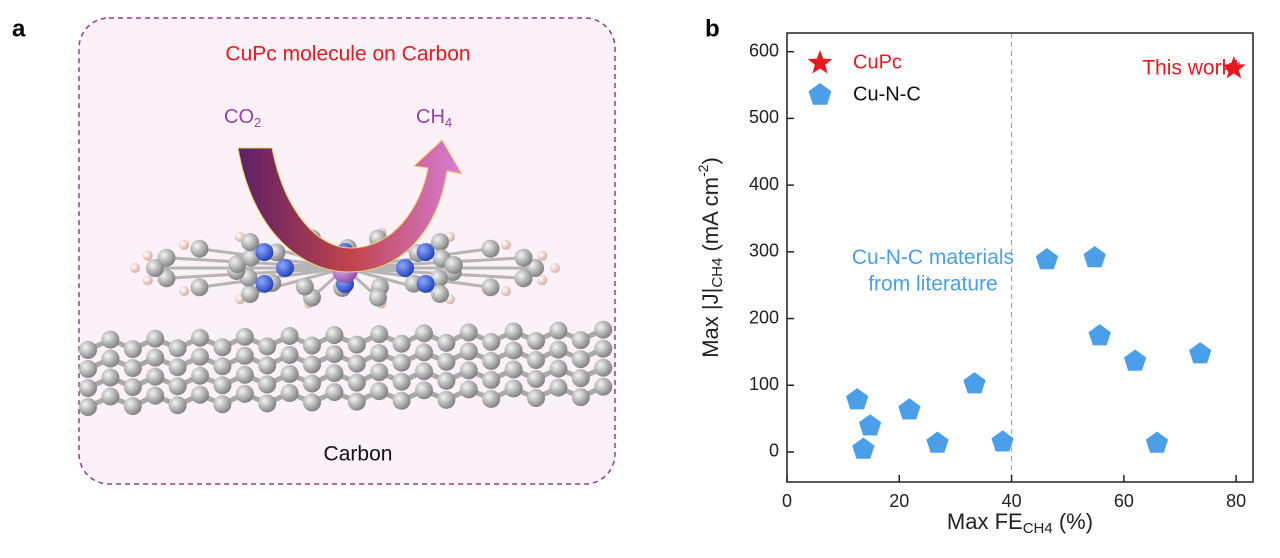 This screenshot has height=558, width=1280. I want to click on panel-title: CuPc molecule on Carbon, so click(347, 54).